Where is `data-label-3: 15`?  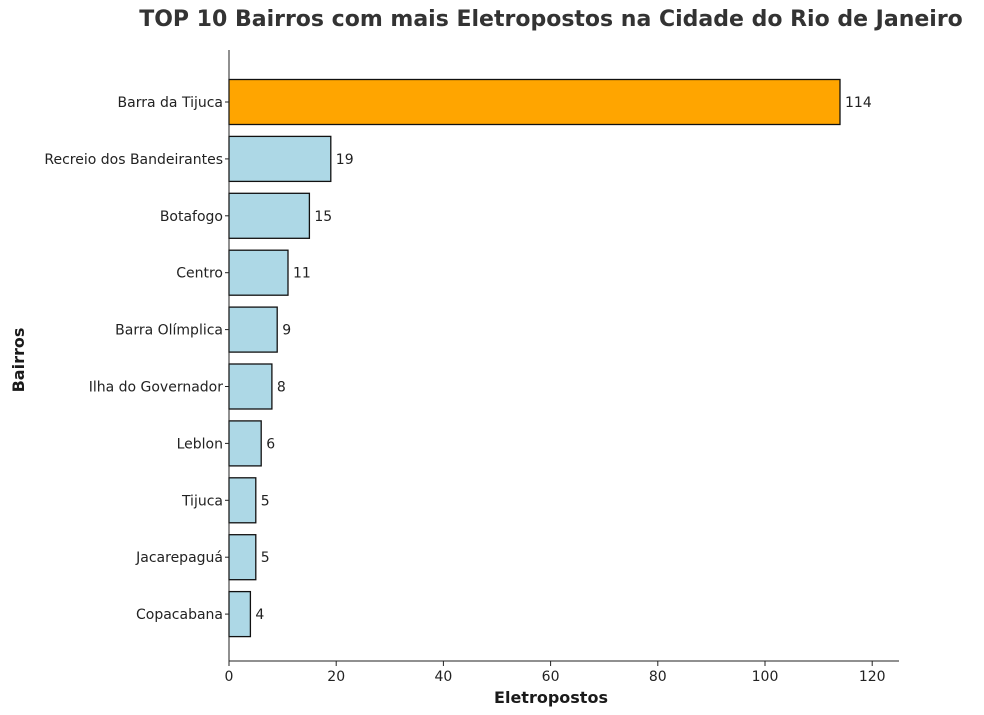
data-label-3: 15 is located at coordinates (323, 217).